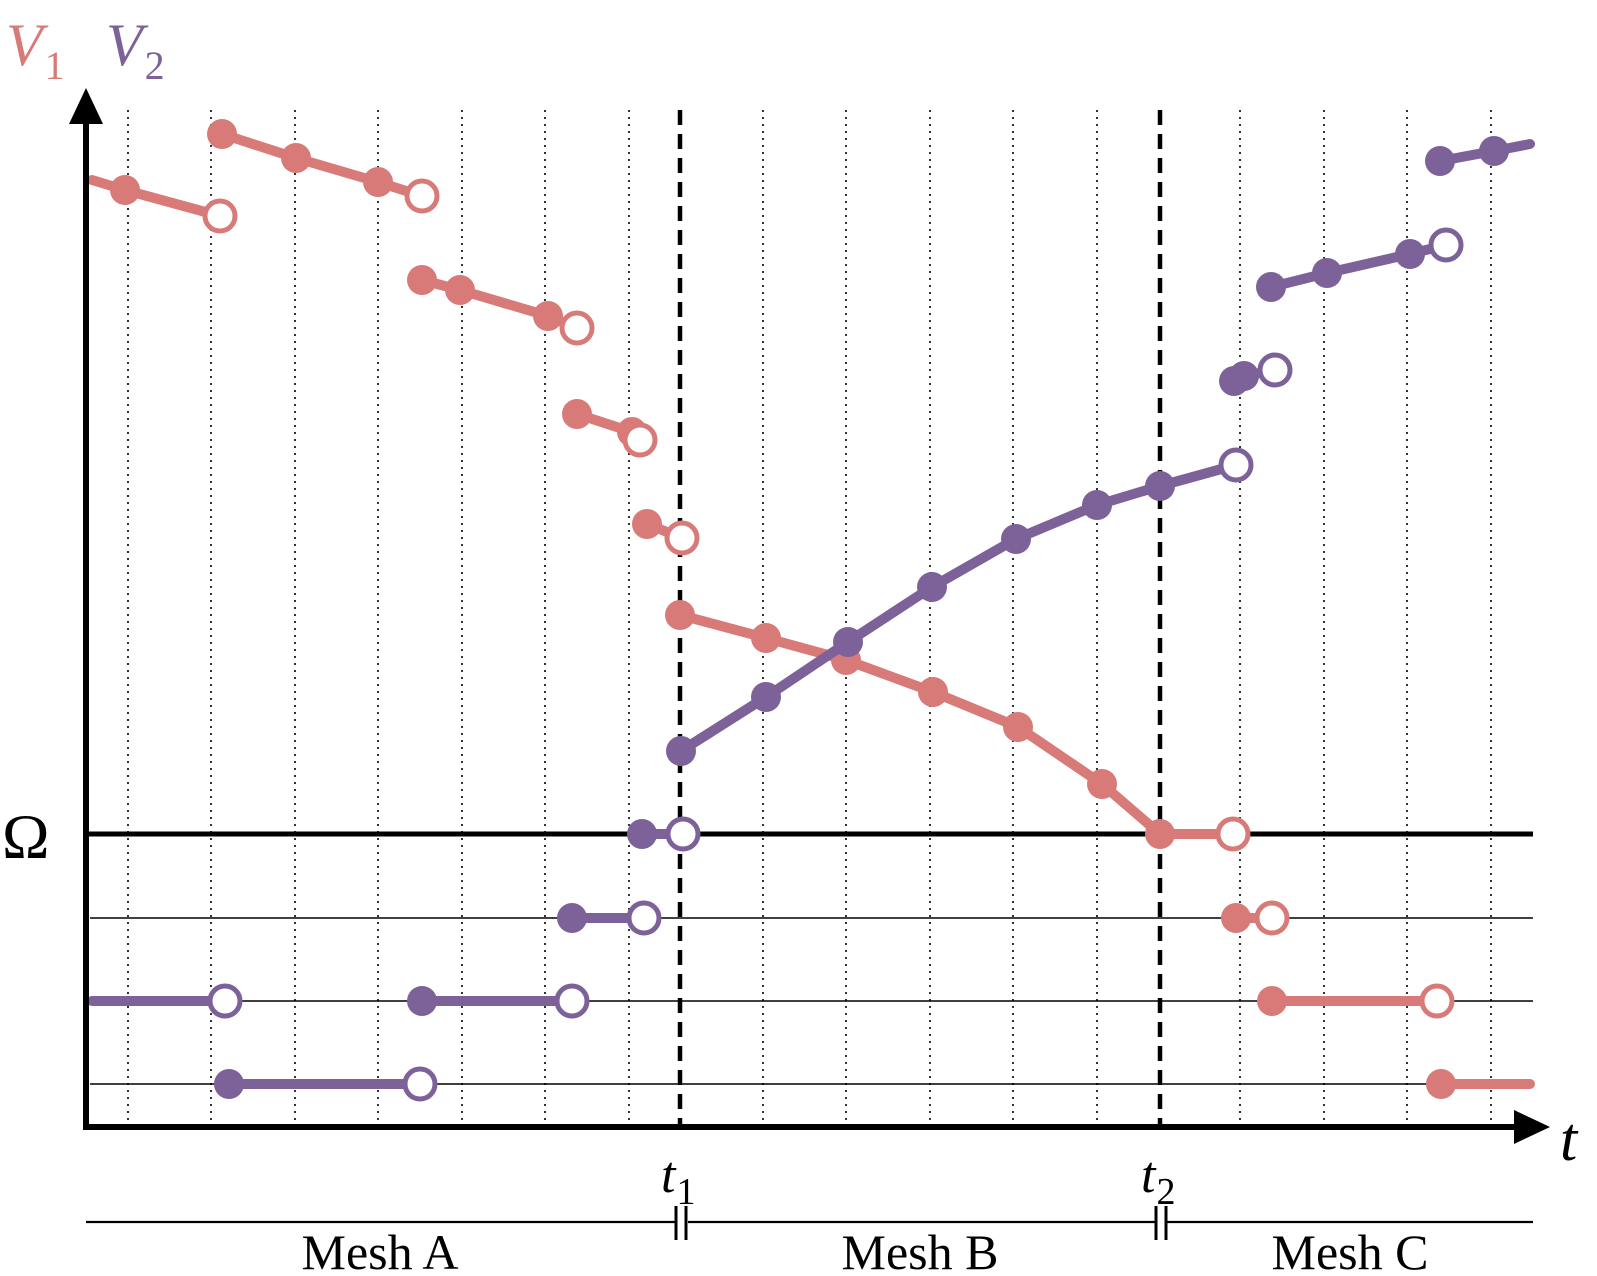 This screenshot has width=1597, height=1276. What do you see at coordinates (86, 106) in the screenshot?
I see `y-axis-arrowhead` at bounding box center [86, 106].